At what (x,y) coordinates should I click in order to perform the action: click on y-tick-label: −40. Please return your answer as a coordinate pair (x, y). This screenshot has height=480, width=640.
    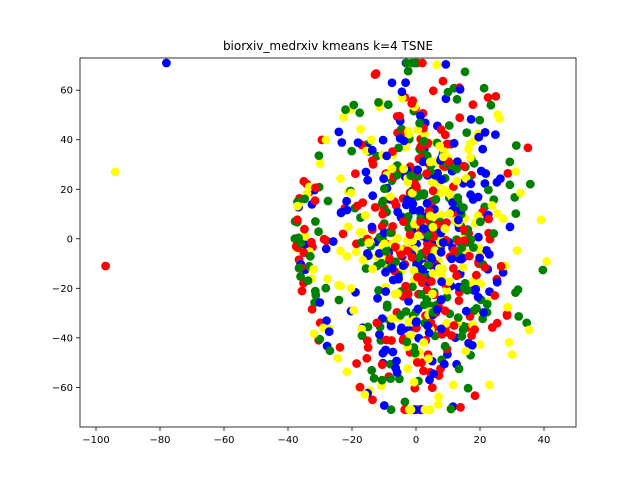
    Looking at the image, I should click on (62, 338).